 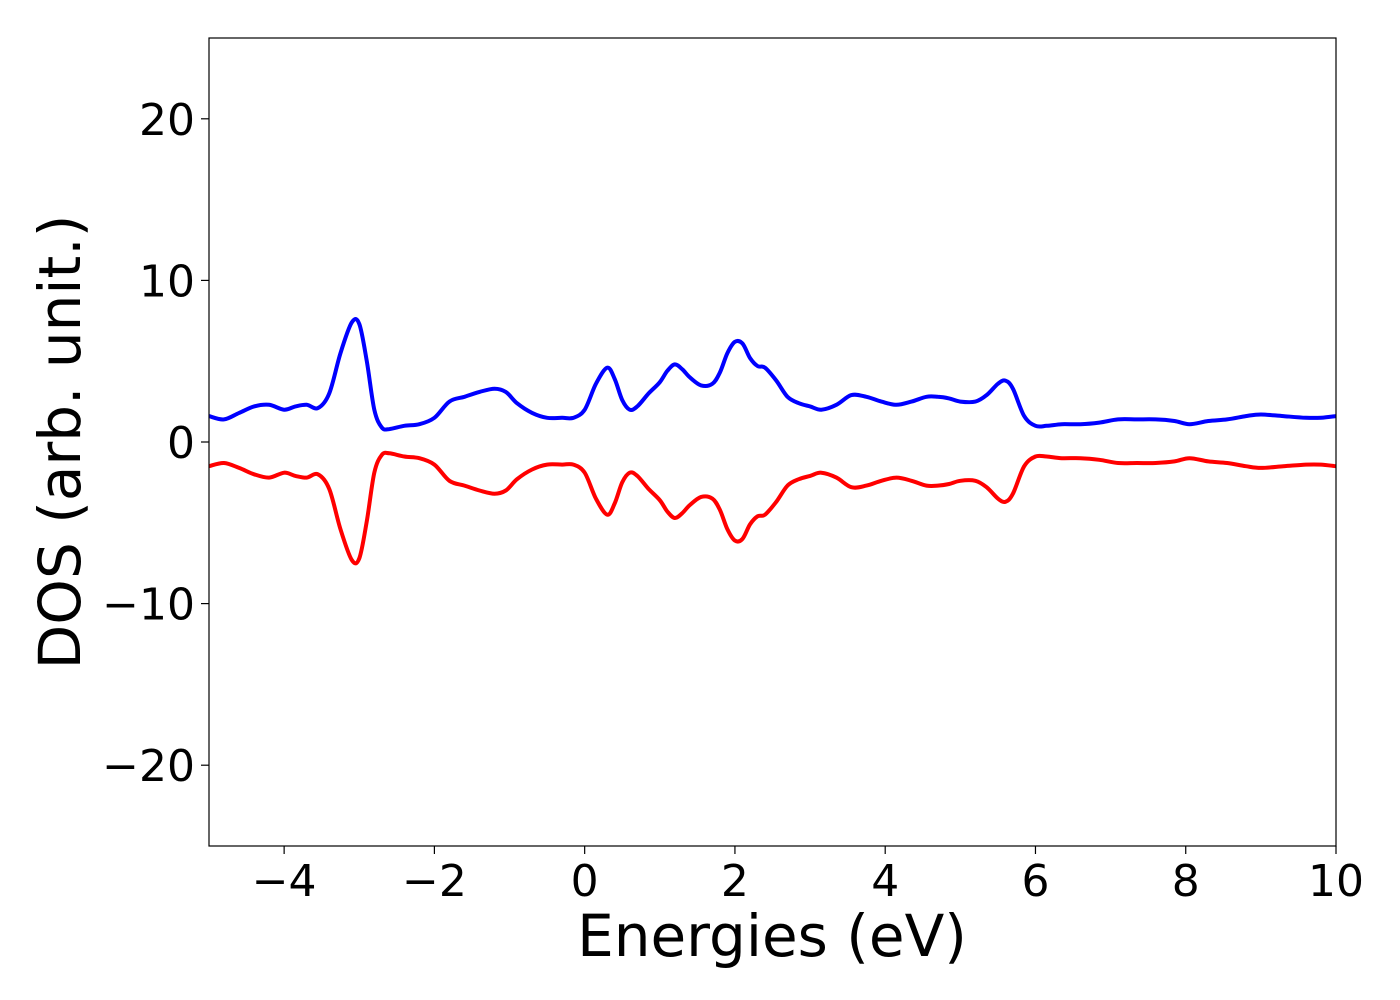 What do you see at coordinates (155, 443) in the screenshot?
I see `y-axis: −20 −10 0 10 20` at bounding box center [155, 443].